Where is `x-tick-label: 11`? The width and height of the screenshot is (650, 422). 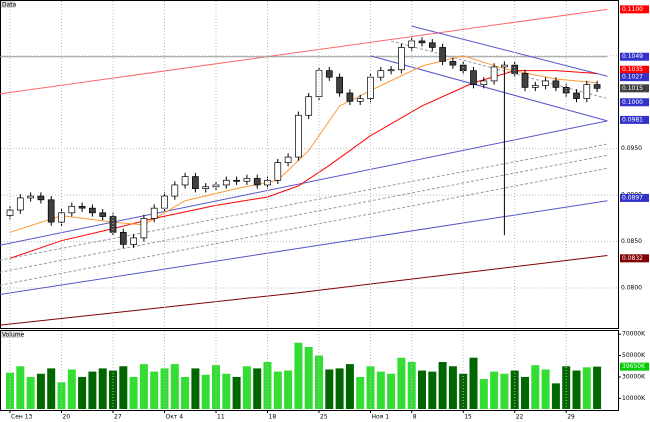 x-tick-label: 11 is located at coordinates (221, 417).